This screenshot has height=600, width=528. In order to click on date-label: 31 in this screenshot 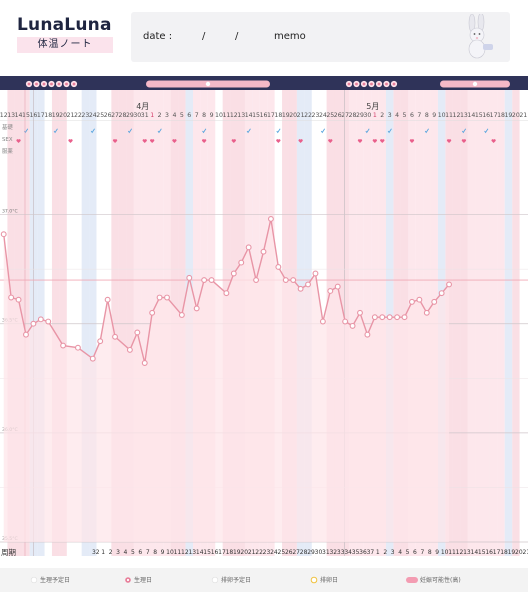, I will do `click(145, 115)`.